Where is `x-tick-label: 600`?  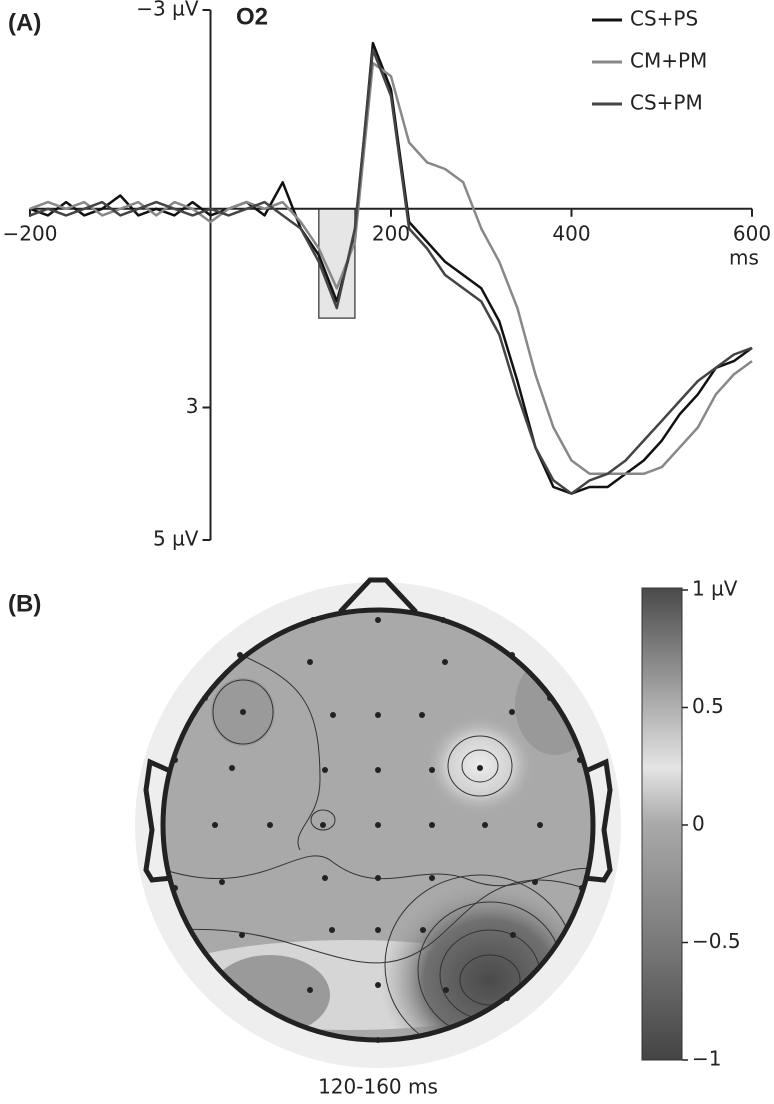 x-tick-label: 600 is located at coordinates (752, 233).